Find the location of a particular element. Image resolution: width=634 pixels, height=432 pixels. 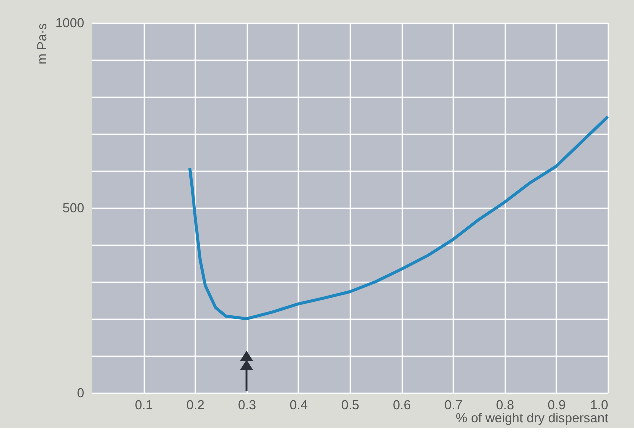

y-tick-label: 500 is located at coordinates (73, 208).